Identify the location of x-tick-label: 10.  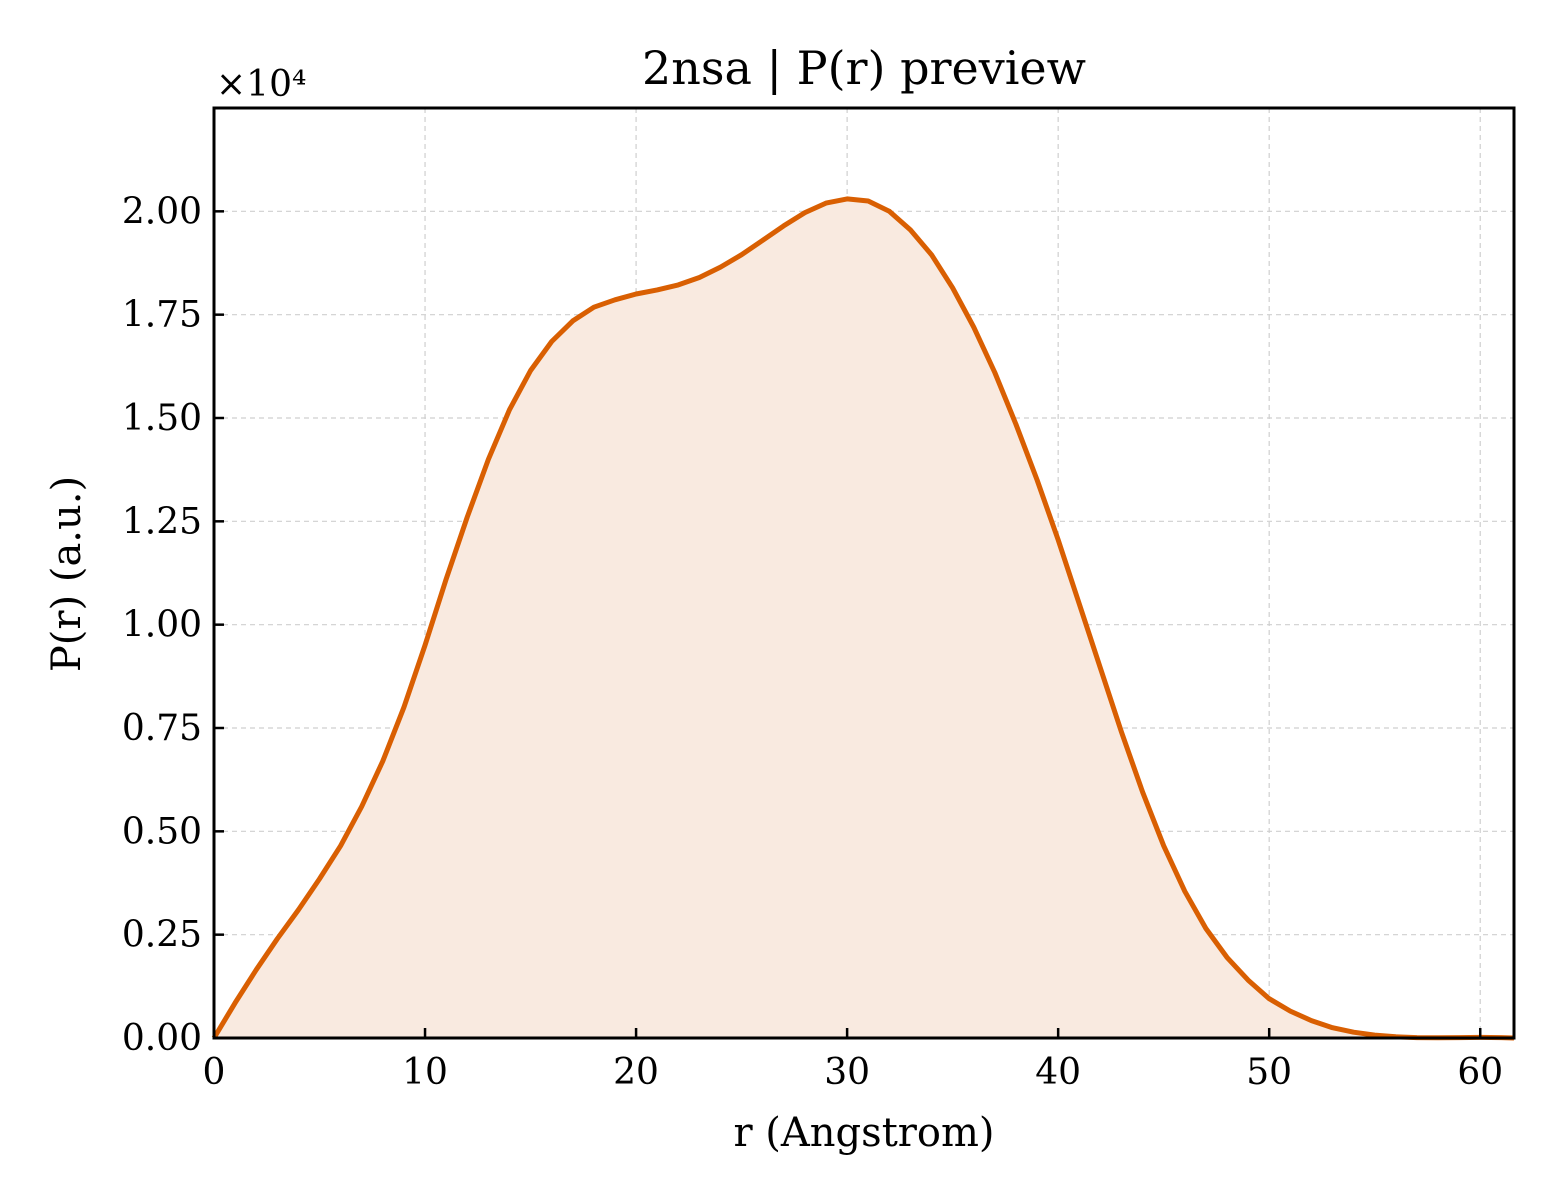
(425, 1072).